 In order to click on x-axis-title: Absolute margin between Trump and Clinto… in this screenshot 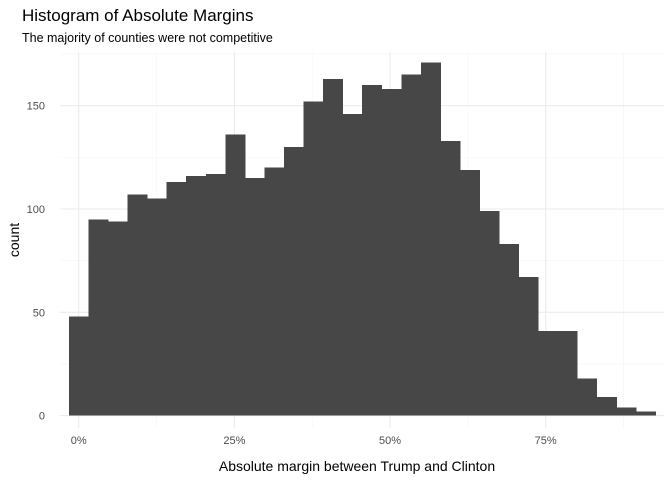, I will do `click(357, 466)`.